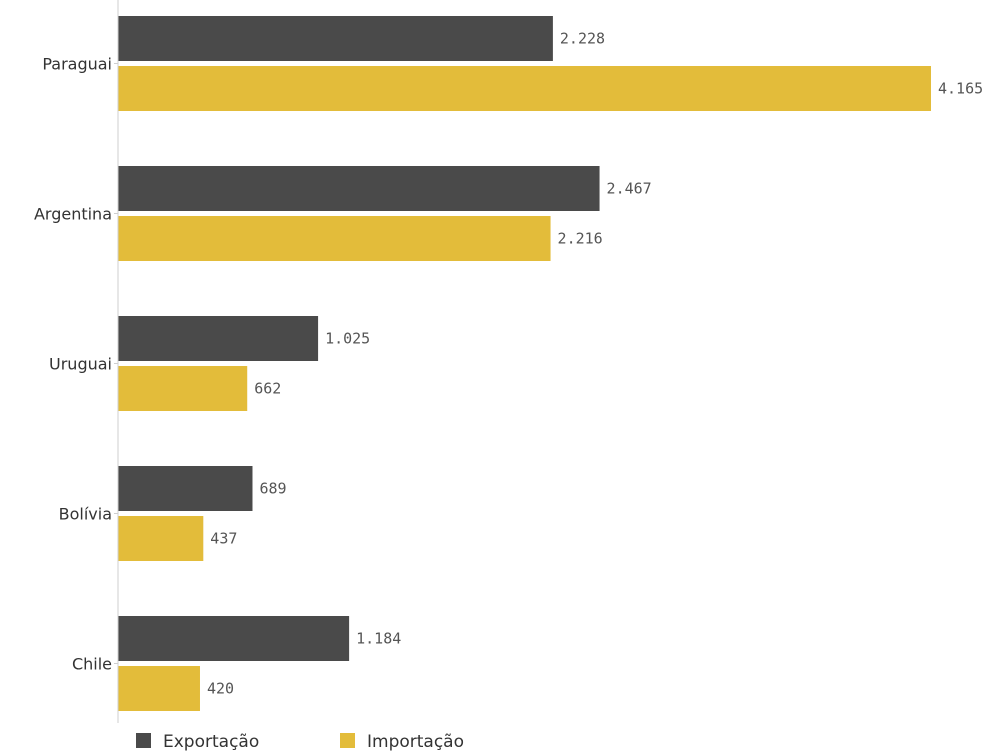  What do you see at coordinates (218, 338) in the screenshot?
I see `bar-uruguai-exportacao` at bounding box center [218, 338].